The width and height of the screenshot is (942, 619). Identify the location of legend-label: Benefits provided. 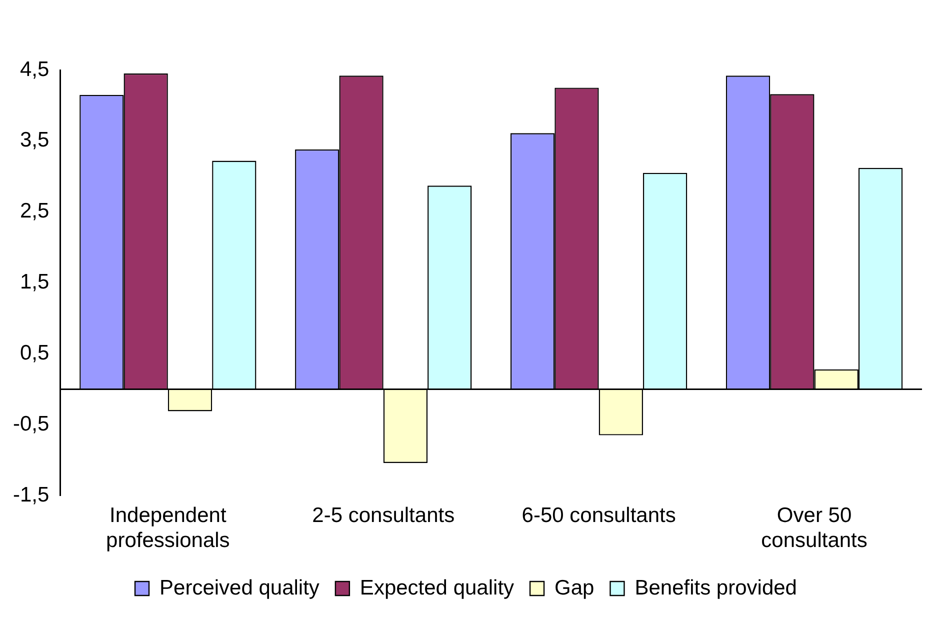
(715, 588).